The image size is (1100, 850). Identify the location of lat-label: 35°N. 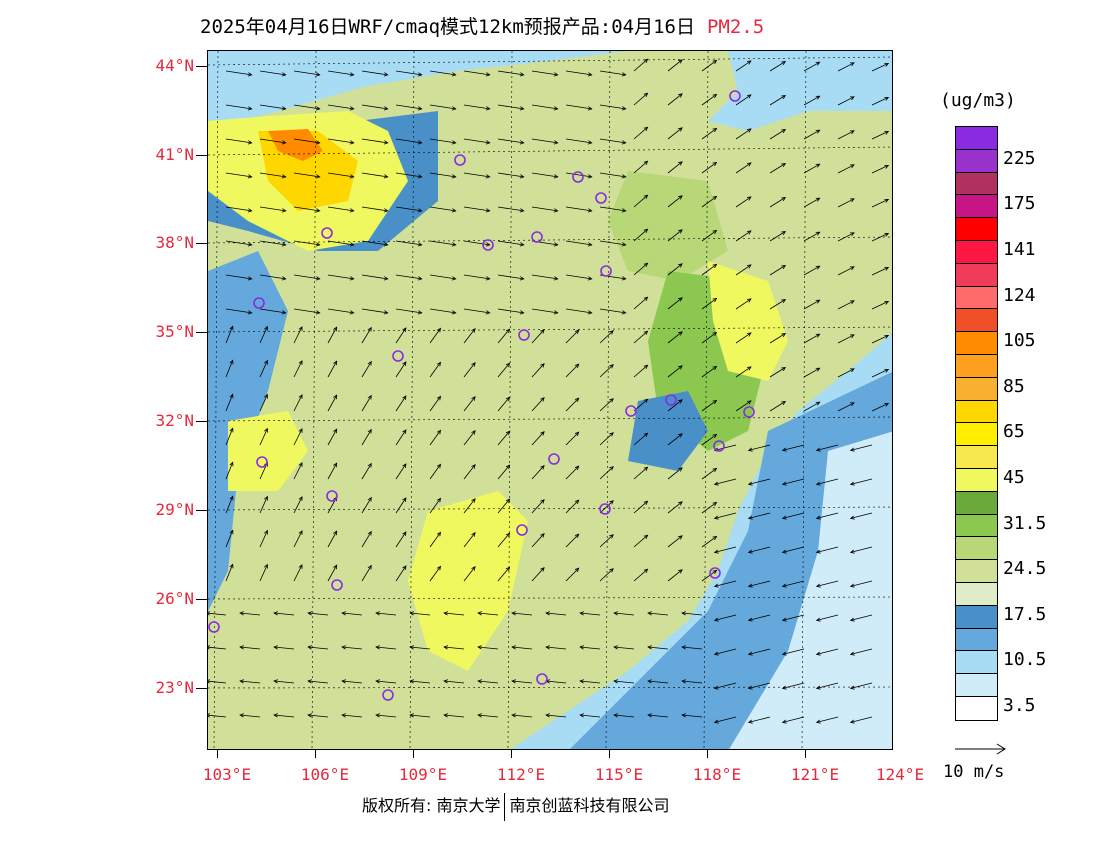
(174, 331).